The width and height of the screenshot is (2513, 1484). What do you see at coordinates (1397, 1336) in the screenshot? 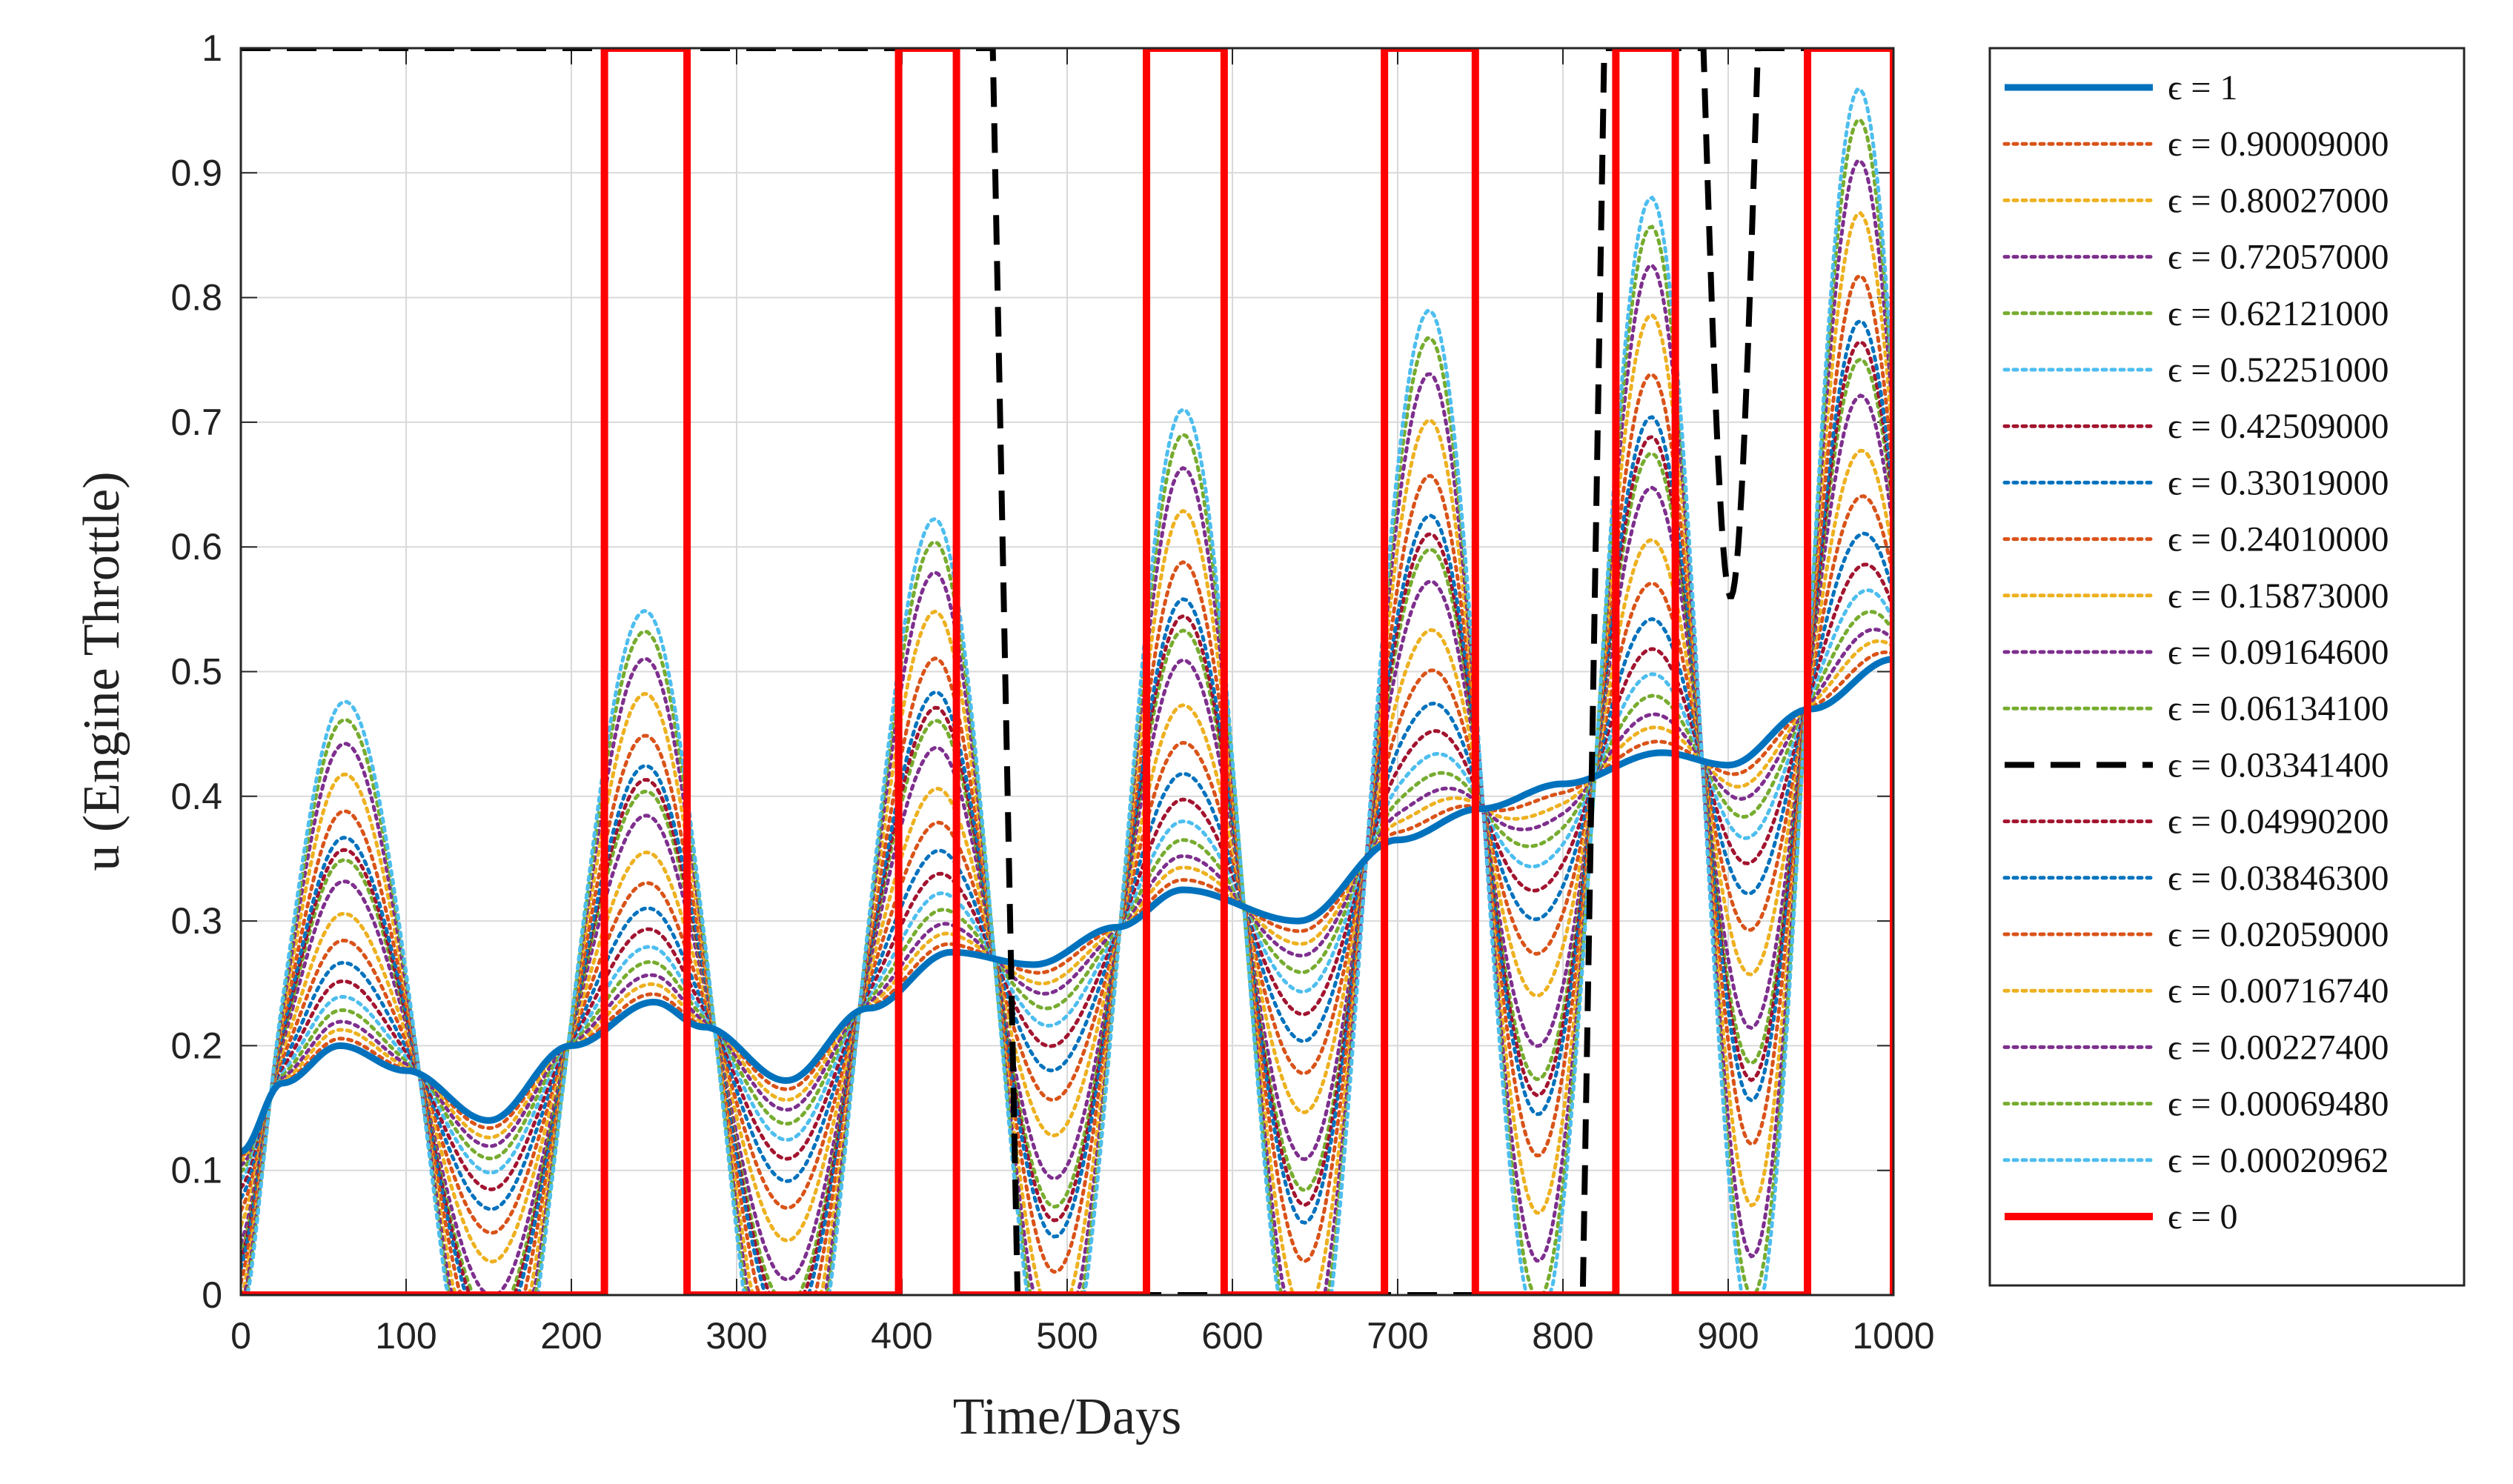
I see `x-tick-label: 700` at bounding box center [1397, 1336].